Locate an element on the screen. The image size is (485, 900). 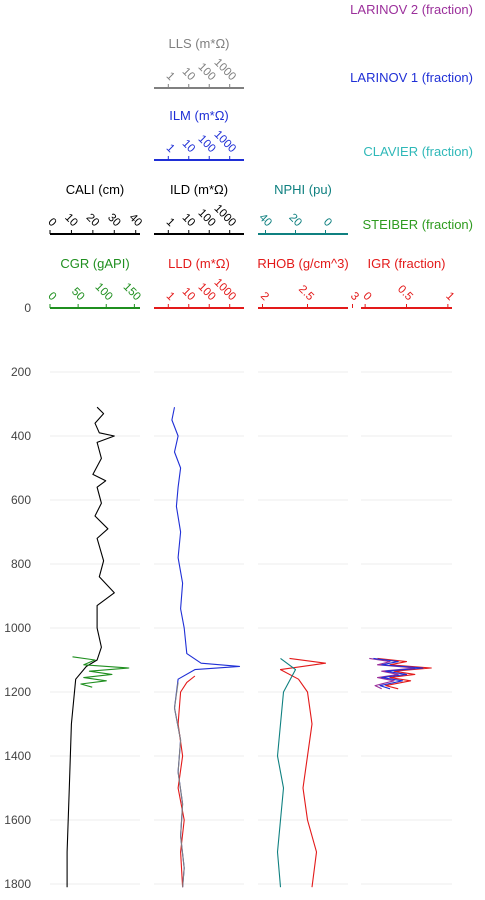
axis-tick-label: 100 is located at coordinates (104, 292).